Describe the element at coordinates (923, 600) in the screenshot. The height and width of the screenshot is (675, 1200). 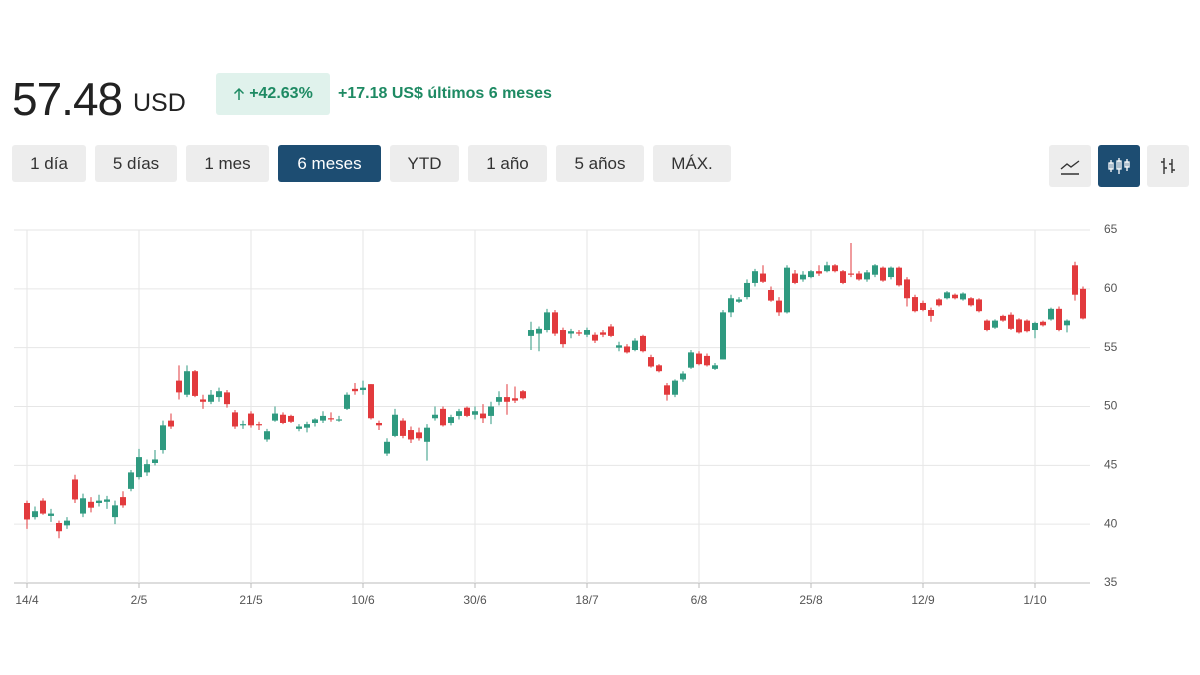
I see `x-tick-label: 12/9` at that location.